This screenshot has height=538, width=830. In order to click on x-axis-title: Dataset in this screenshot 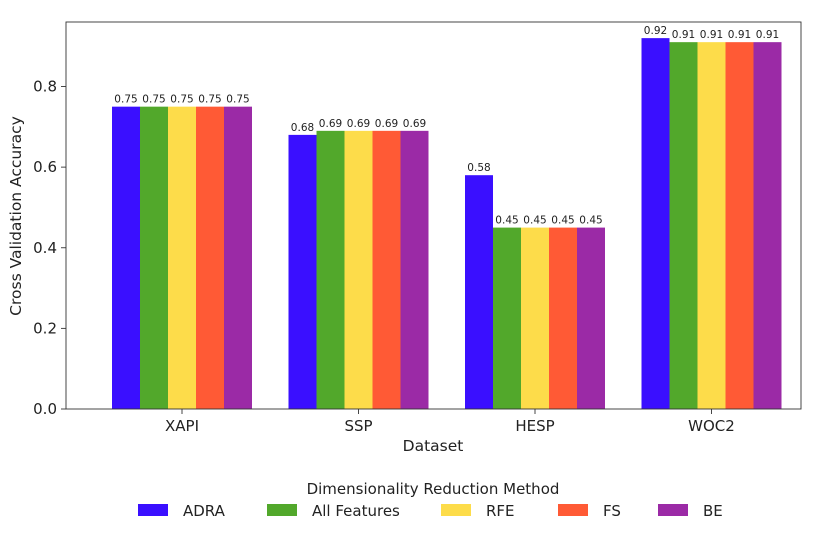, I will do `click(433, 446)`.